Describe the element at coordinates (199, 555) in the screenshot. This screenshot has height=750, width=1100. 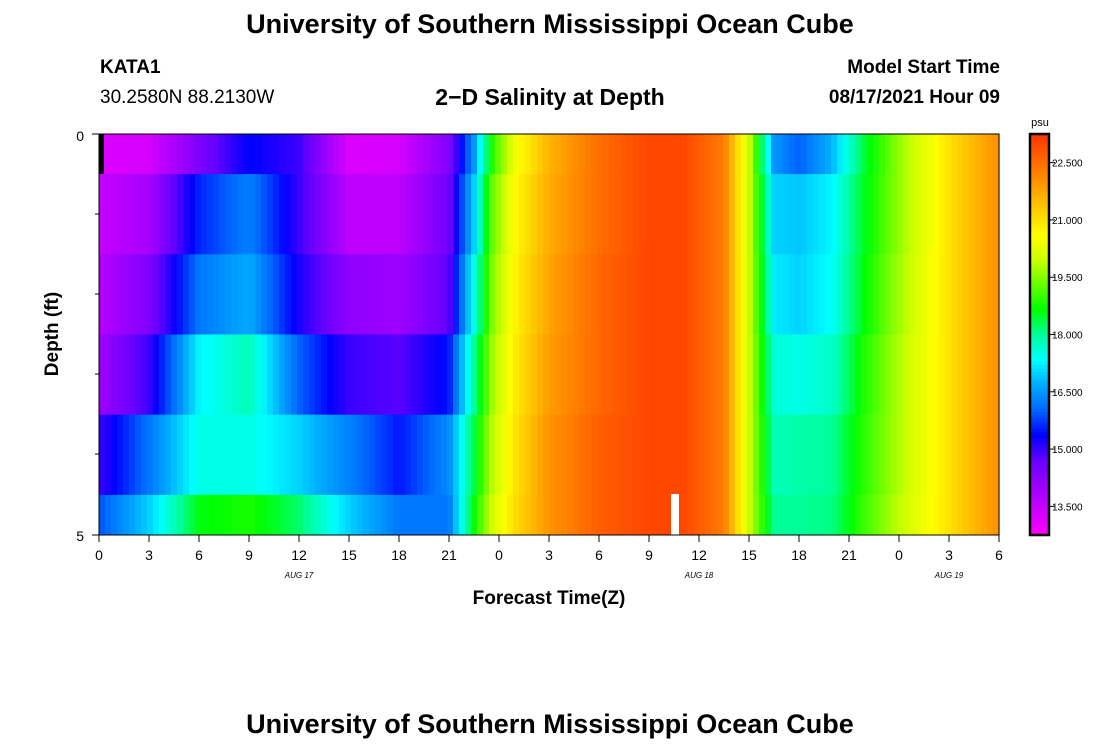
I see `x-tick-label: 6` at that location.